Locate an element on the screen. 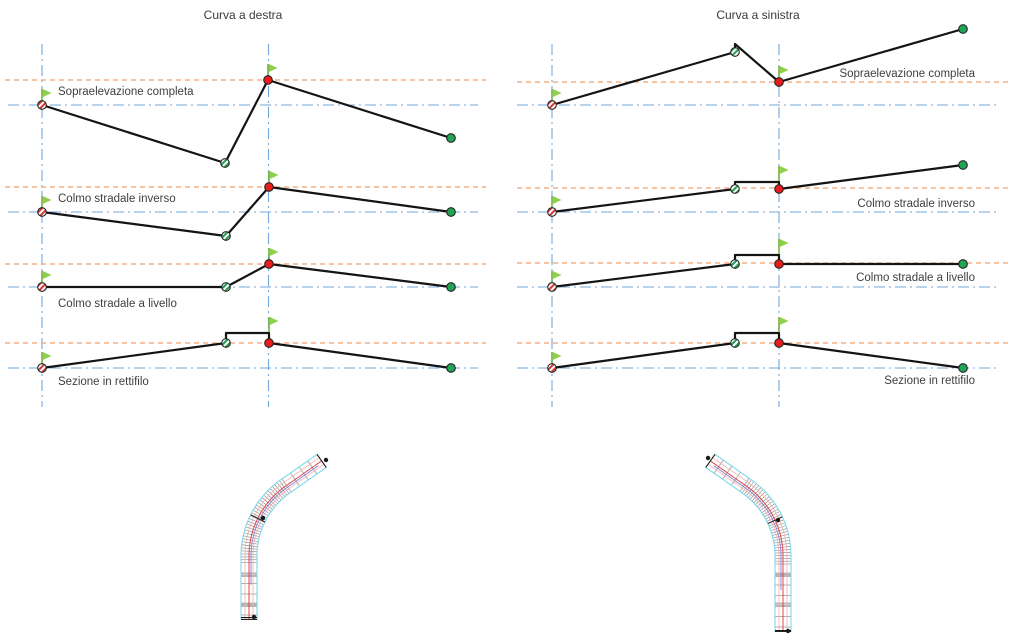 The image size is (1024, 642). row-label-colmo-stradale-a-livello-destra: Colmo stradale a livello is located at coordinates (117, 304).